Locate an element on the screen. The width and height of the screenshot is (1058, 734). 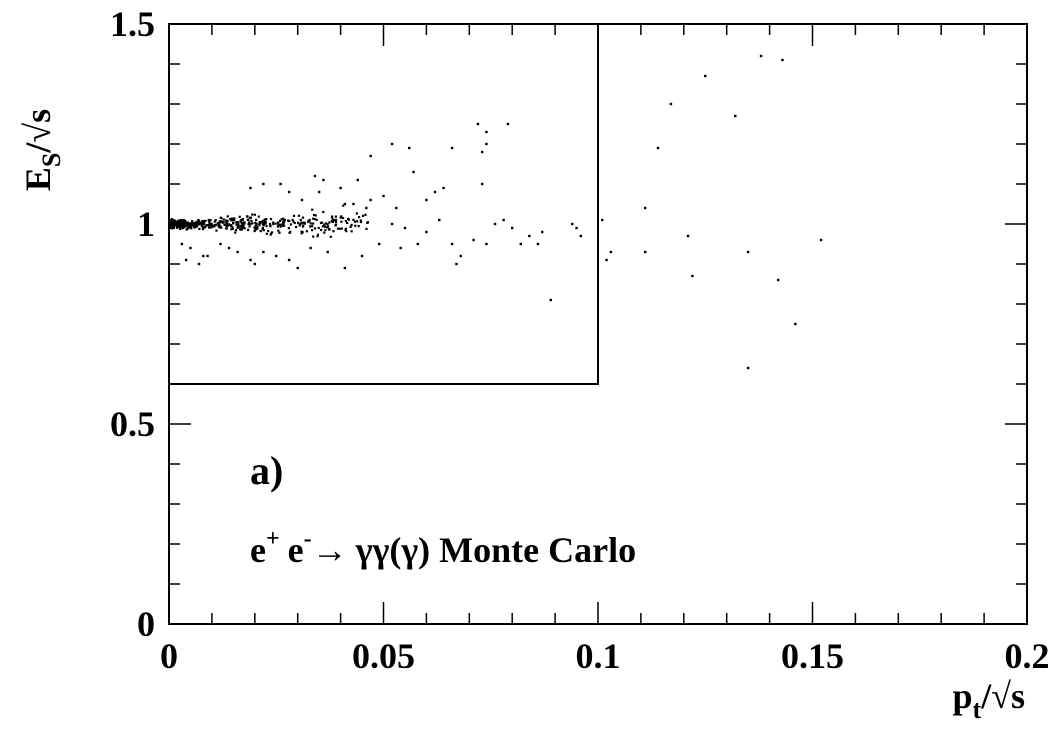
process-e-minus: e is located at coordinates (296, 550).